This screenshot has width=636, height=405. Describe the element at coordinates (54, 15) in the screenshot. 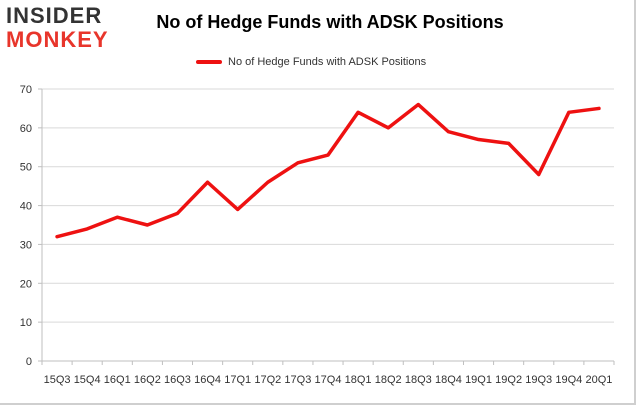

I see `logo-text-top: INSIDER` at that location.